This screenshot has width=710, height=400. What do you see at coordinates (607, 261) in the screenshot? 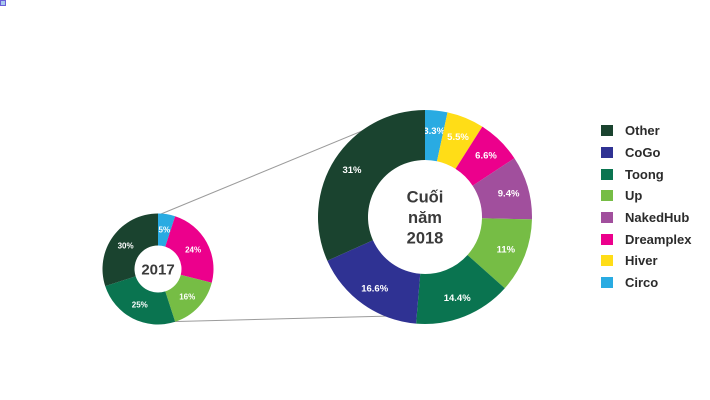
I see `legend-swatch-hiver` at bounding box center [607, 261].